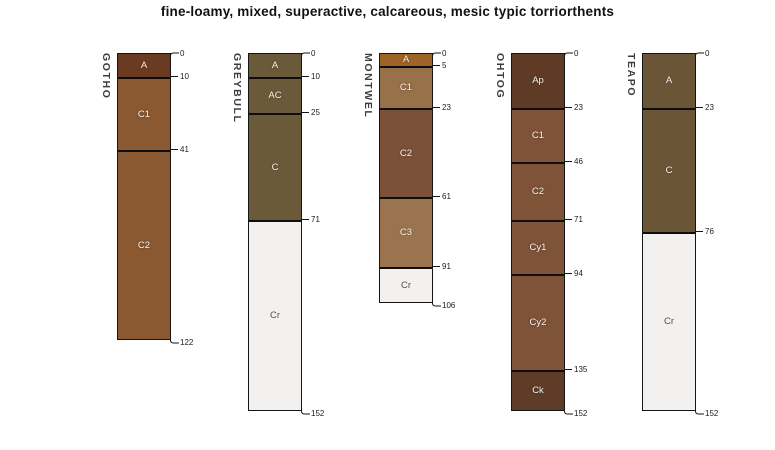  I want to click on depth-label: 76, so click(709, 231).